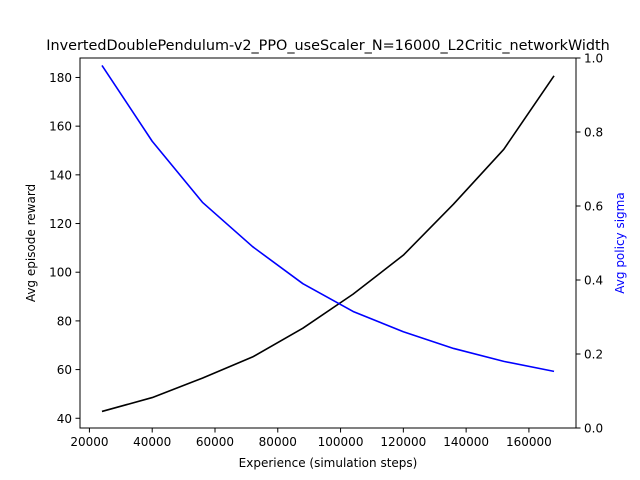 Image resolution: width=640 pixels, height=480 pixels. I want to click on y-tick-label: 180, so click(60, 78).